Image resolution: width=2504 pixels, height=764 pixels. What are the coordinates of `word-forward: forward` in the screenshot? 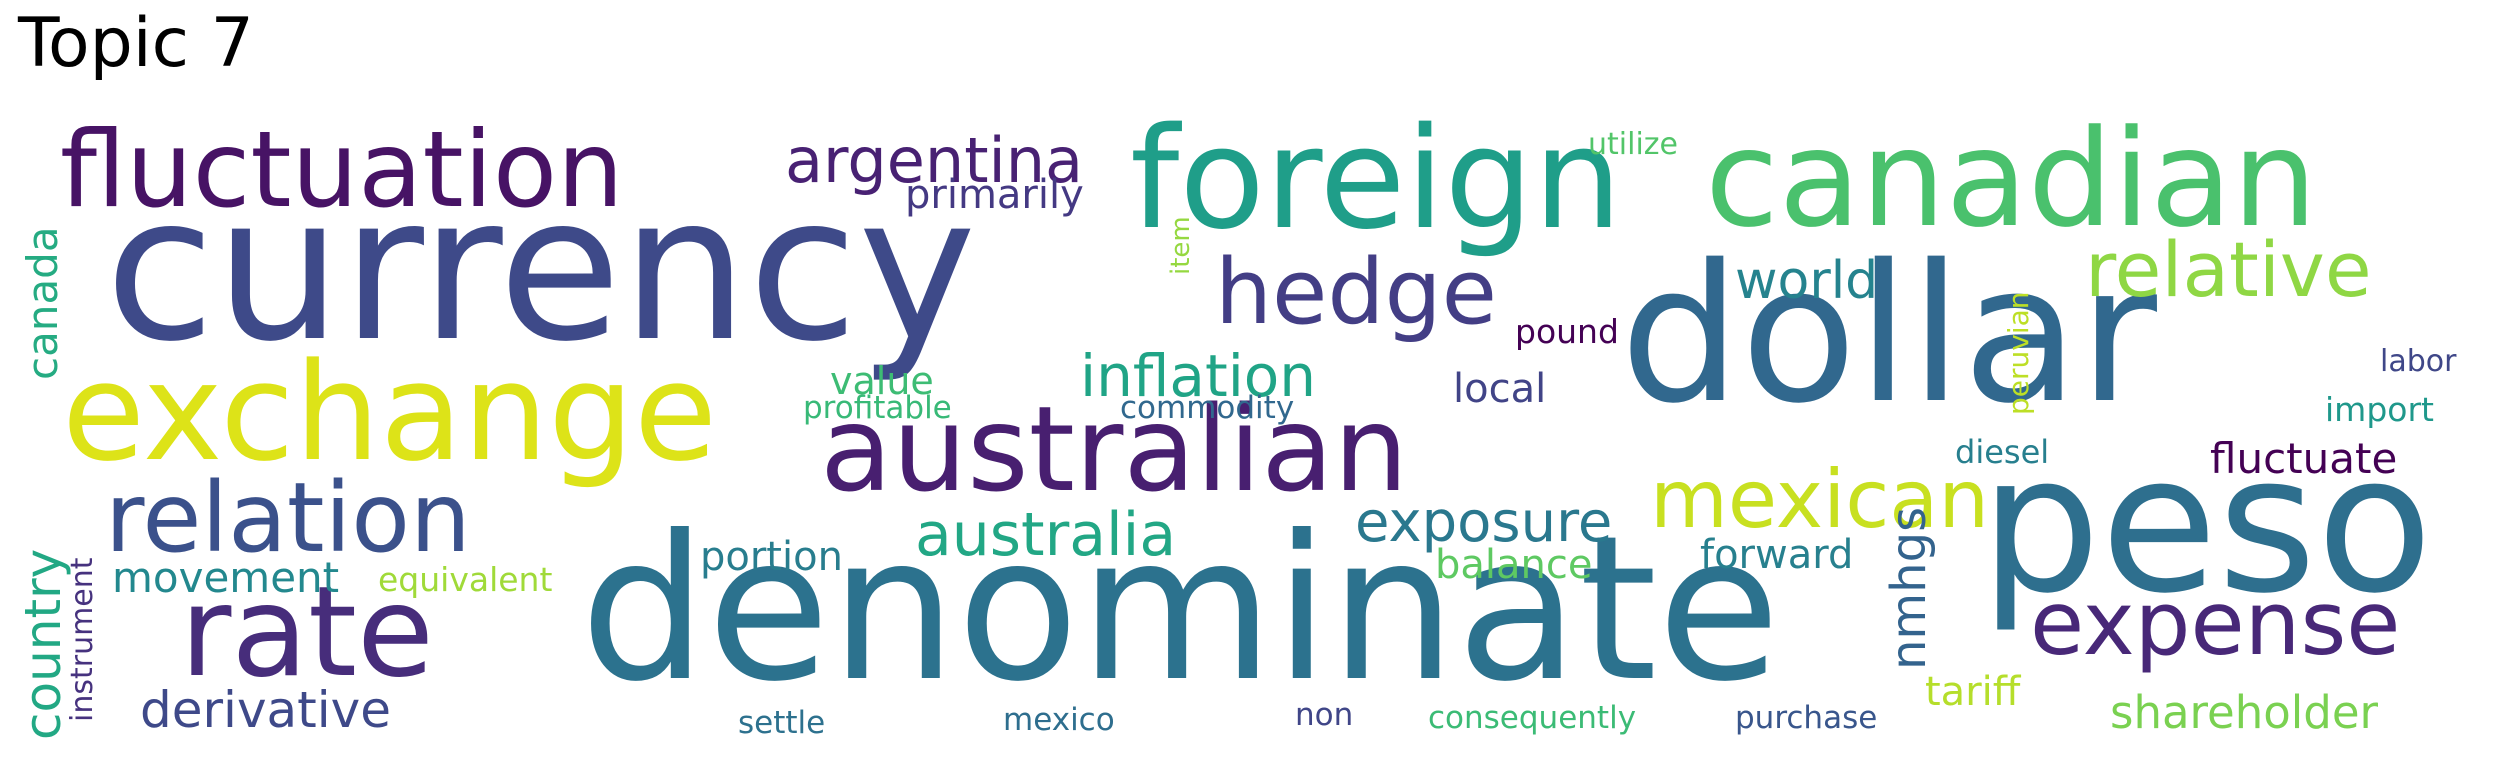 It's located at (1777, 555).